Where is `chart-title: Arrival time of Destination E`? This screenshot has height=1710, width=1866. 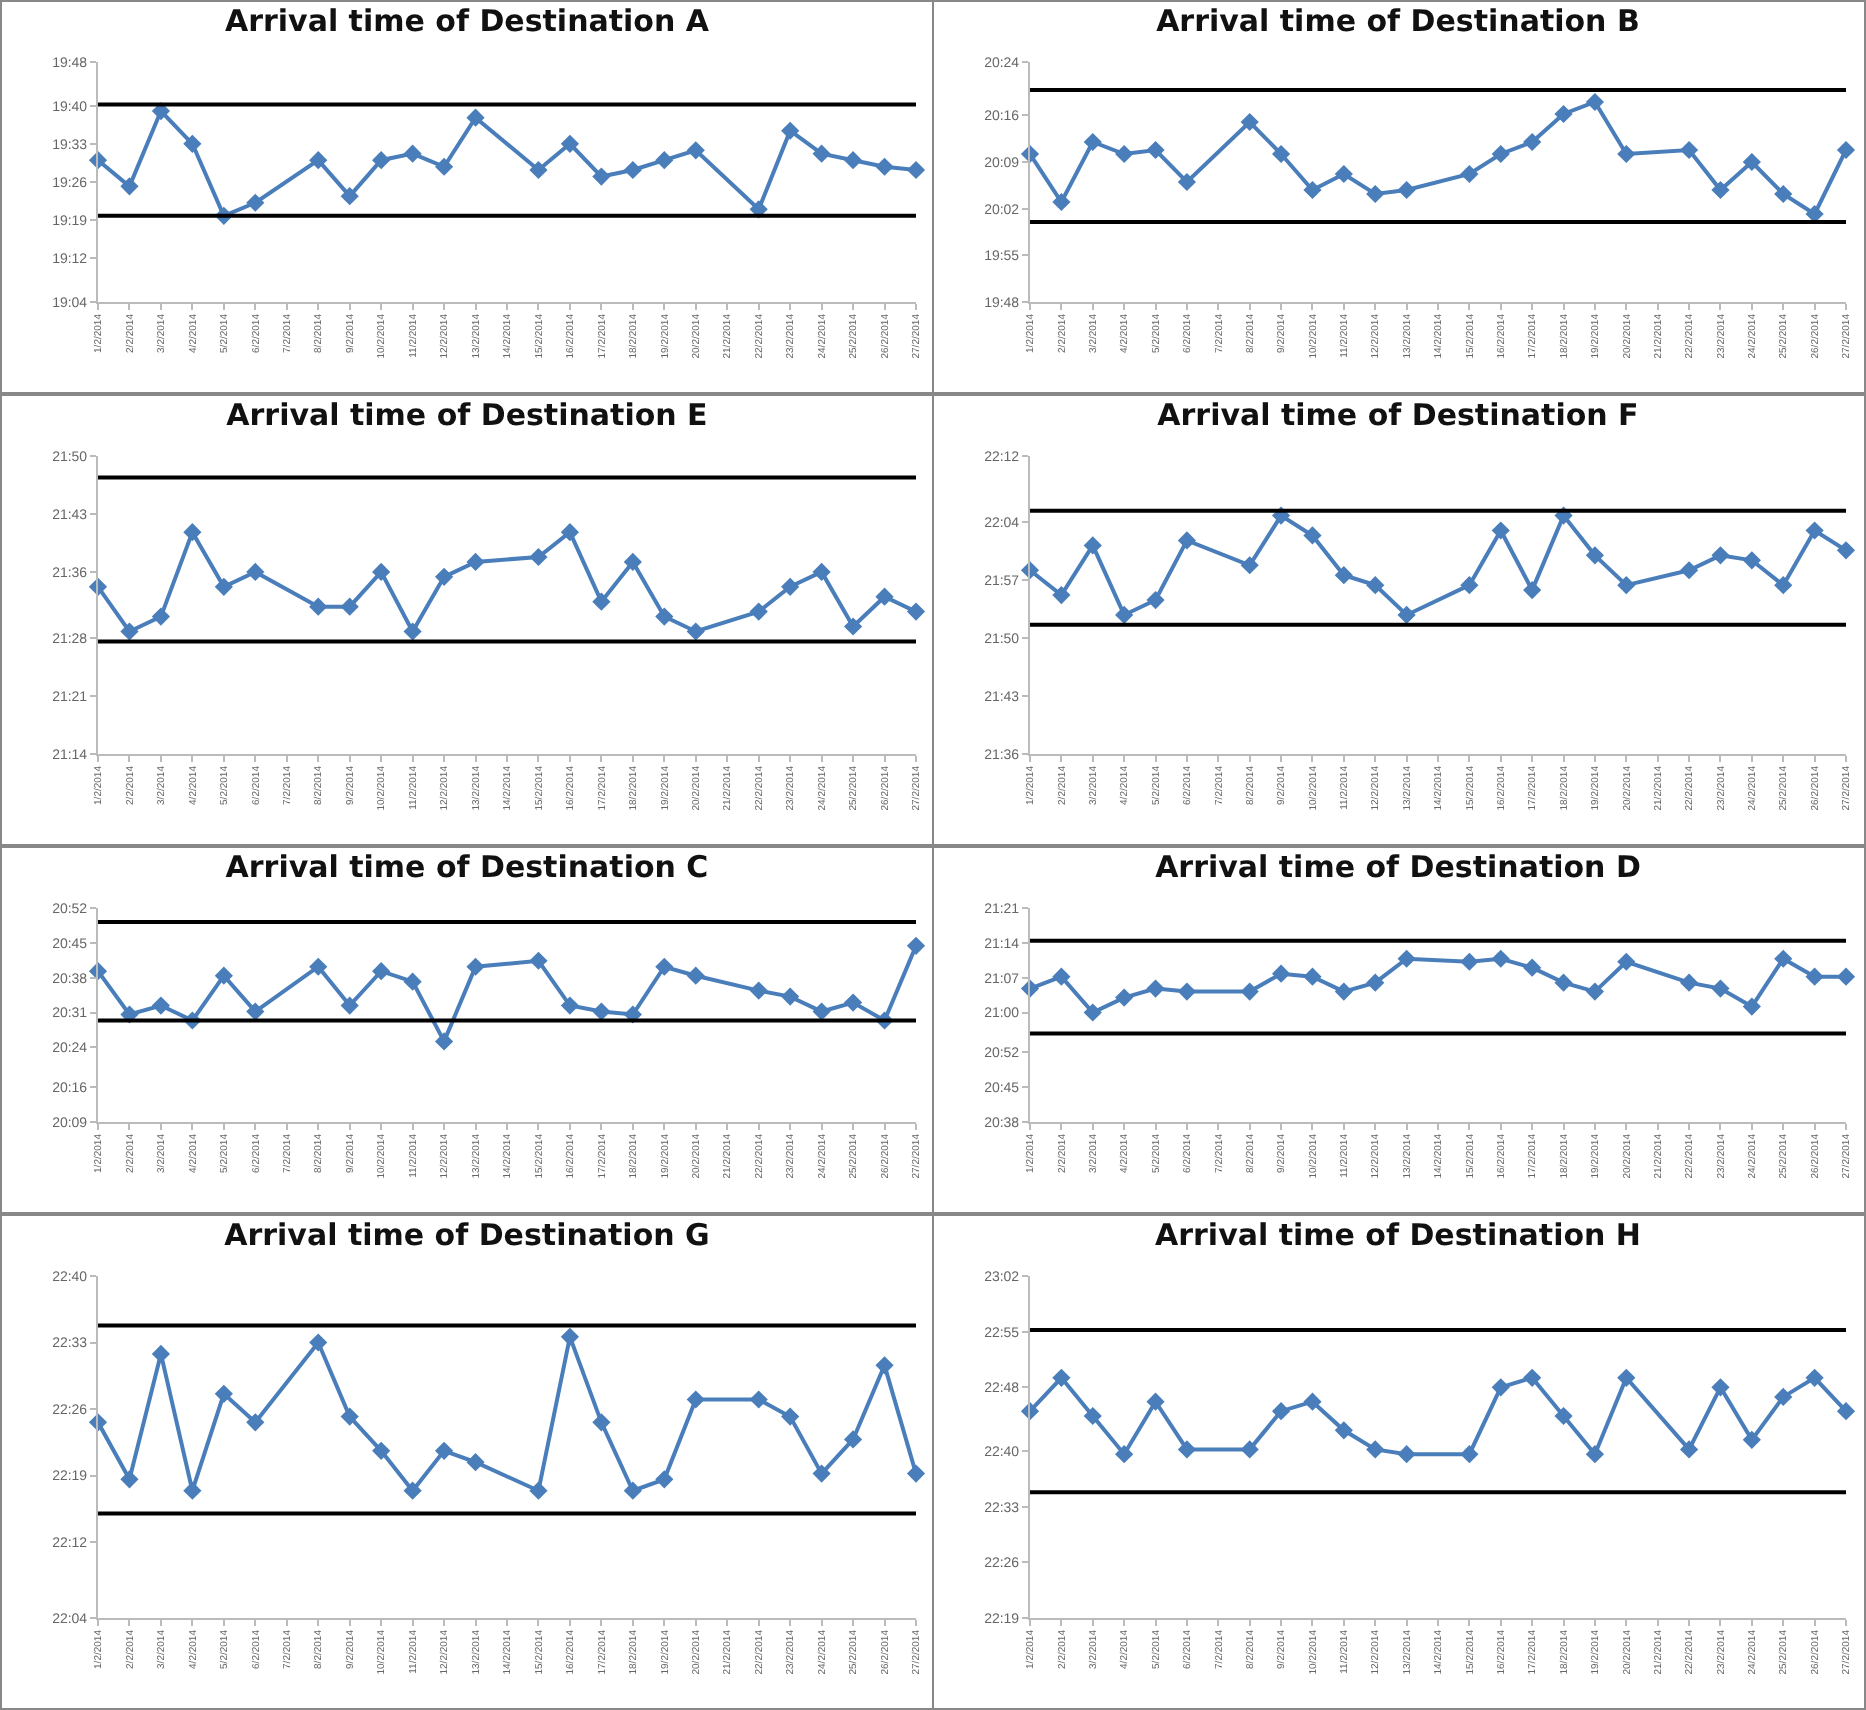 chart-title: Arrival time of Destination E is located at coordinates (467, 414).